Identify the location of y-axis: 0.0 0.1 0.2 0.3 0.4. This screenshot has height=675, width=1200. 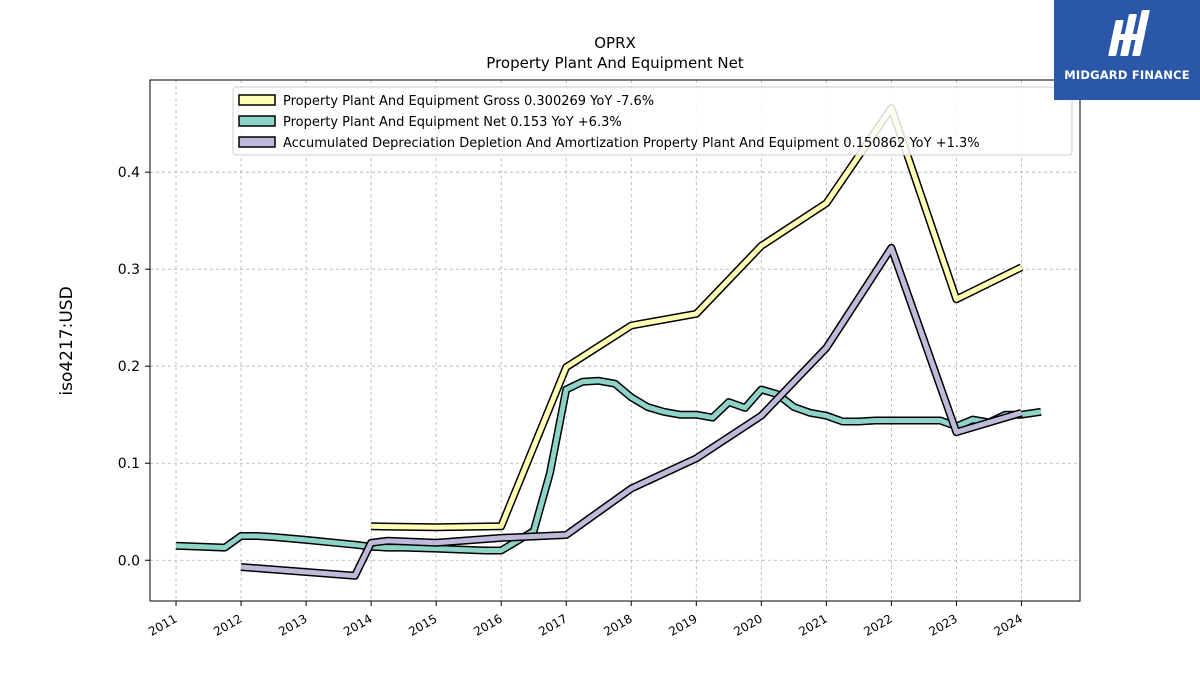
(134, 367).